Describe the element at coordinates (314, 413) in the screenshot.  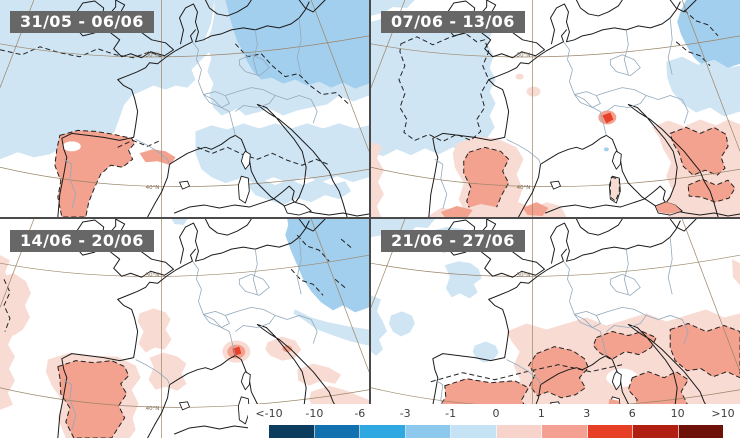
I see `colorbar-tick: -10` at that location.